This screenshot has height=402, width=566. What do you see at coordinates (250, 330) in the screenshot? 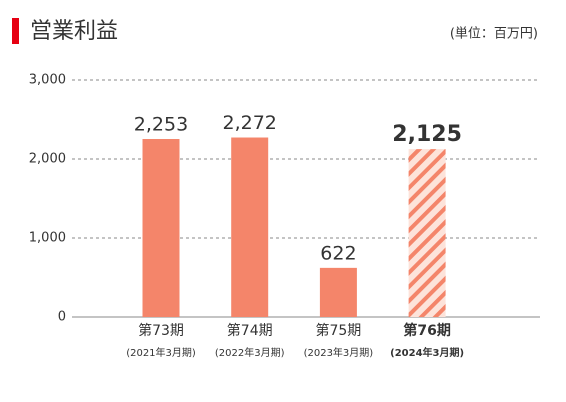
I see `x-tick-label: 第74期` at bounding box center [250, 330].